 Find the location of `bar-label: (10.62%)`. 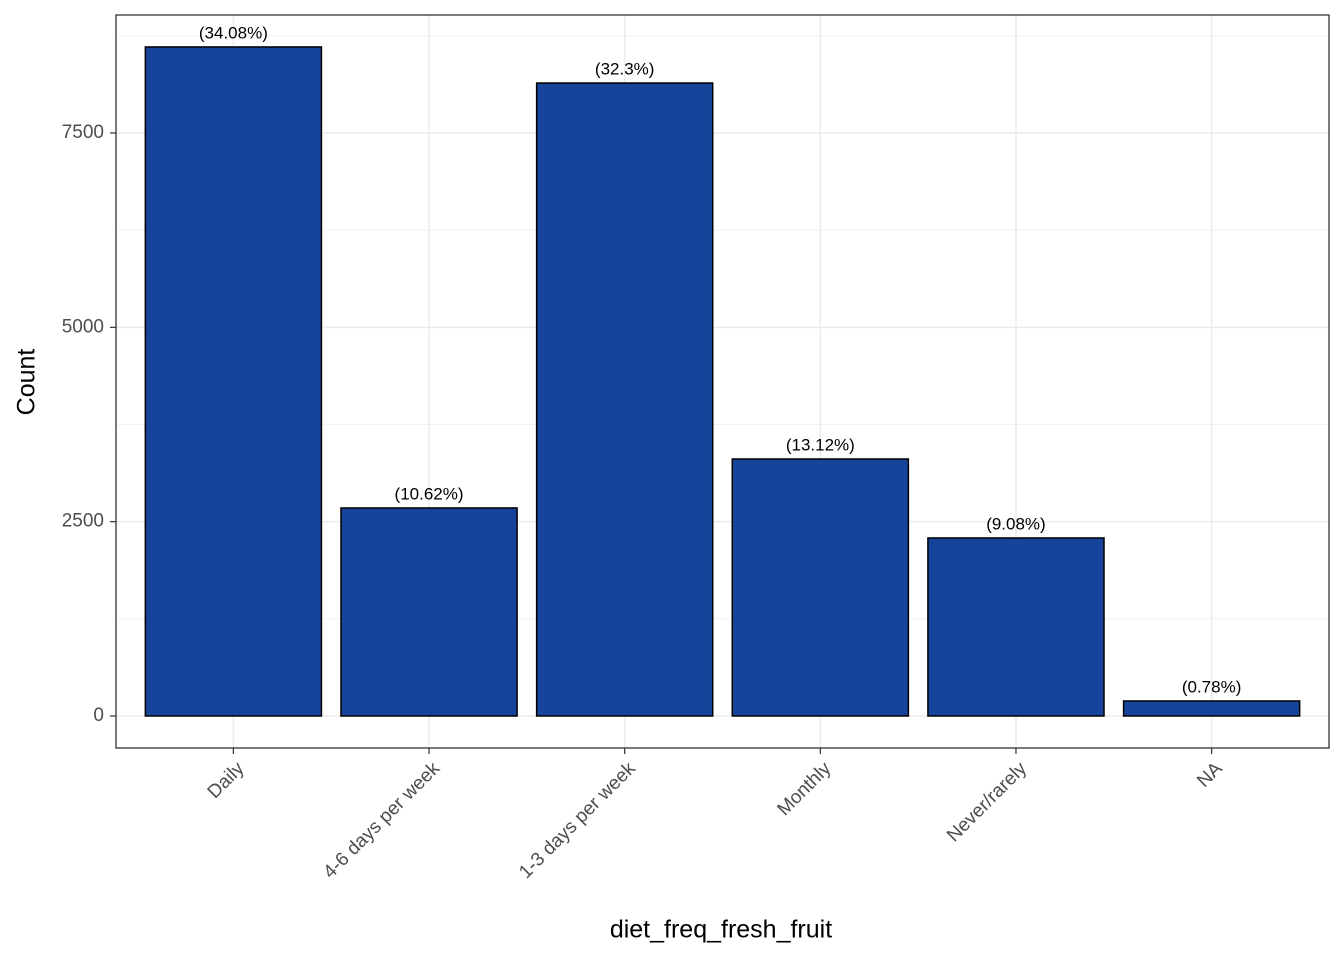

bar-label: (10.62%) is located at coordinates (429, 493).